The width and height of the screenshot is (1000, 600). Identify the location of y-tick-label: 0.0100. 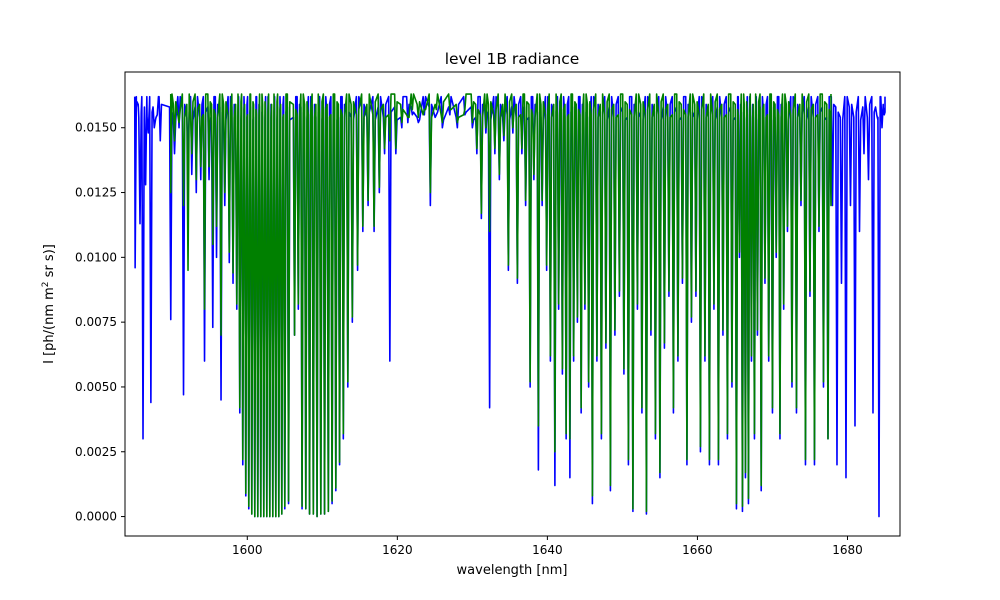
(96, 257).